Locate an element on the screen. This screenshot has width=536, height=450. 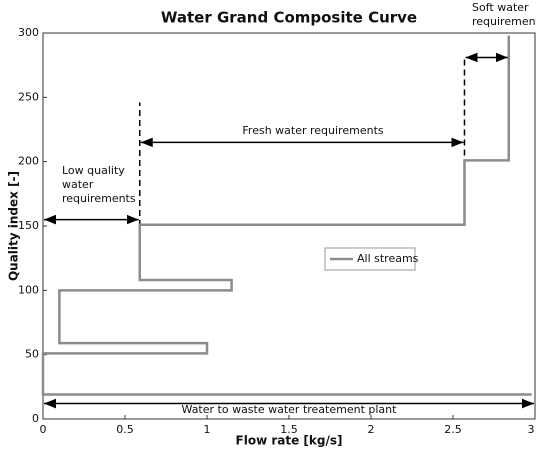
x-tick-label: 0.5 is located at coordinates (125, 429).